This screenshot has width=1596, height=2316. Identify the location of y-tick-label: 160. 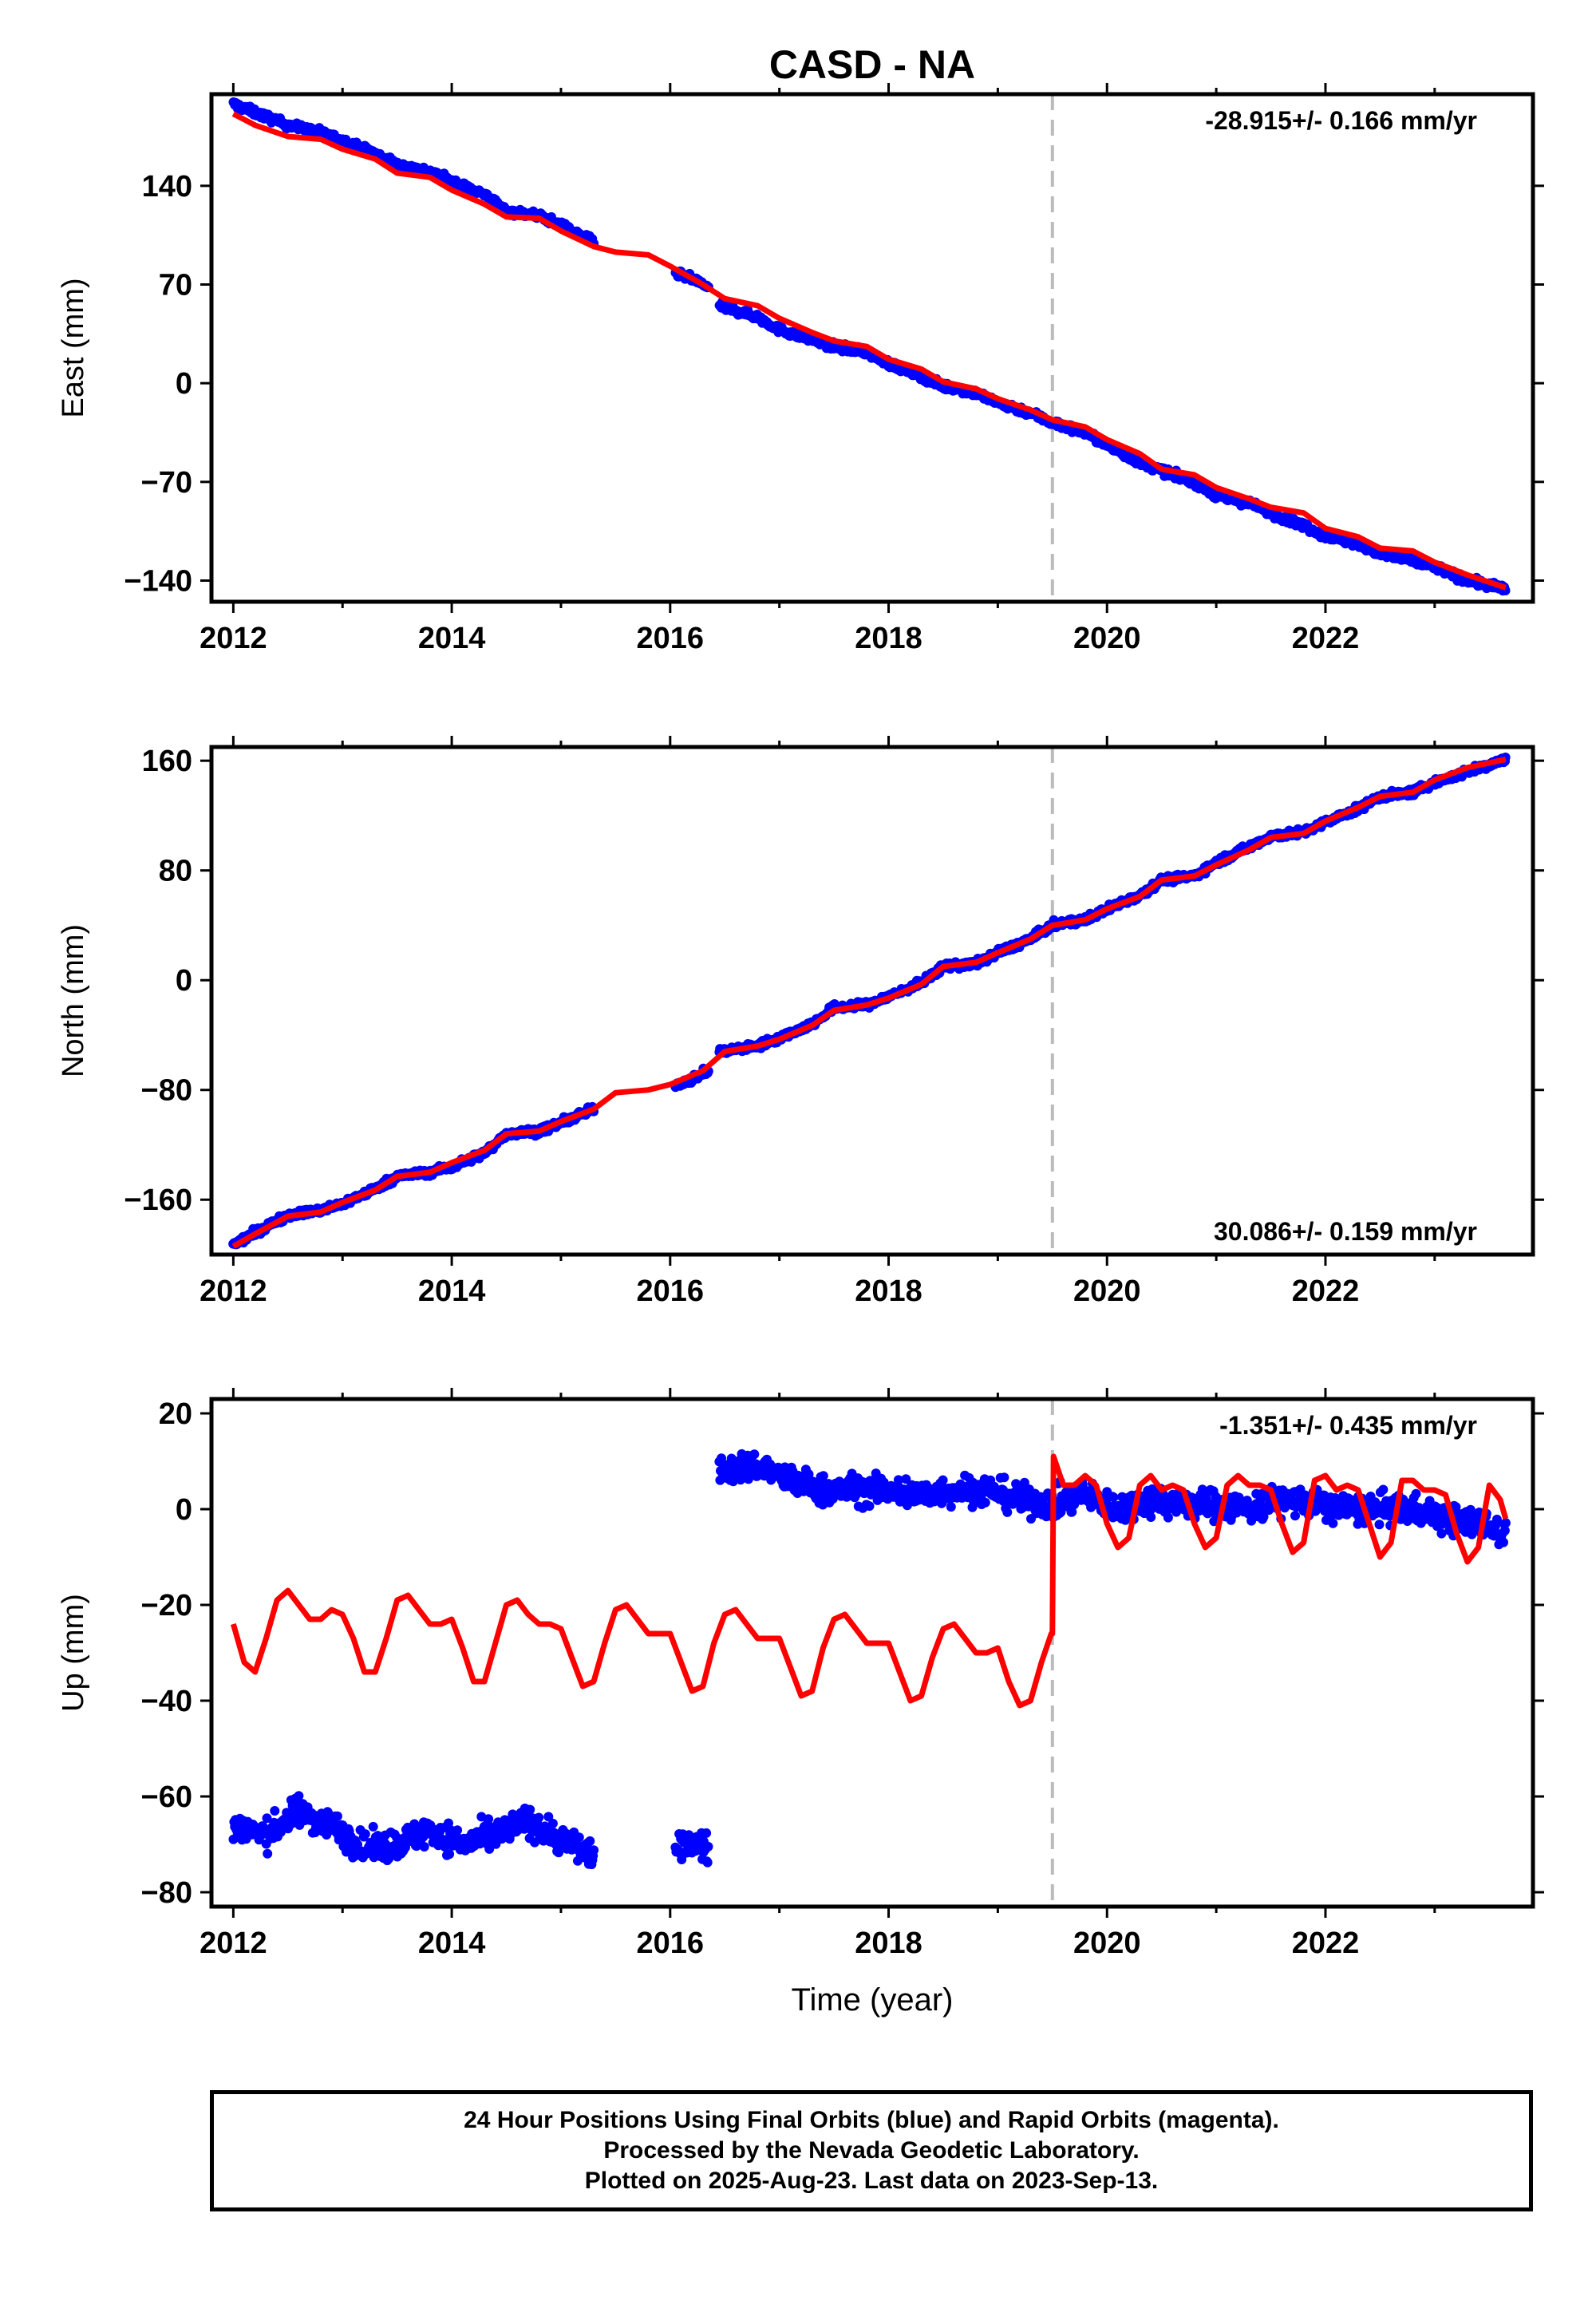
(167, 761).